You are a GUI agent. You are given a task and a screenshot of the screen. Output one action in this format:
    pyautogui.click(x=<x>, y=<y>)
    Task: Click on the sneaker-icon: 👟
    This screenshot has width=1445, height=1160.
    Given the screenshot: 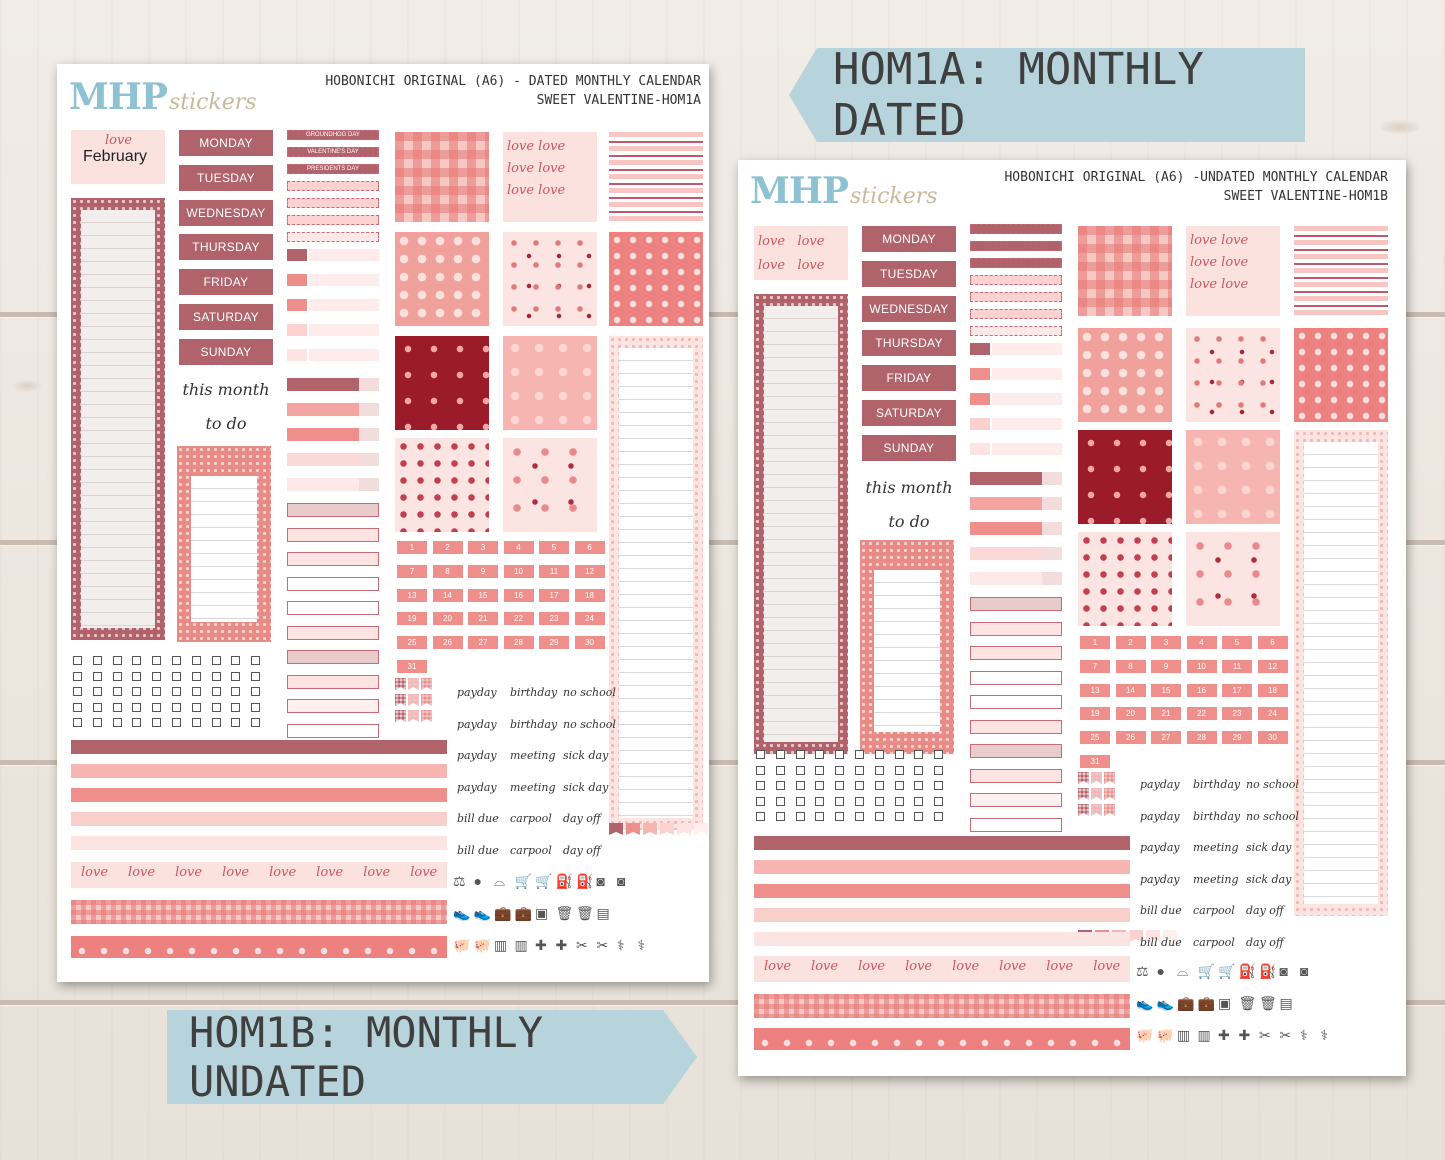 What is the action you would take?
    pyautogui.click(x=1145, y=1003)
    